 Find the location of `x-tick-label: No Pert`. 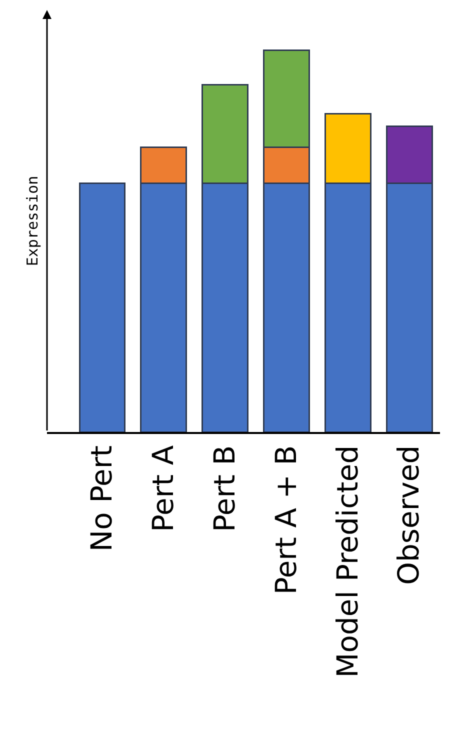

x-tick-label: No Pert is located at coordinates (101, 498).